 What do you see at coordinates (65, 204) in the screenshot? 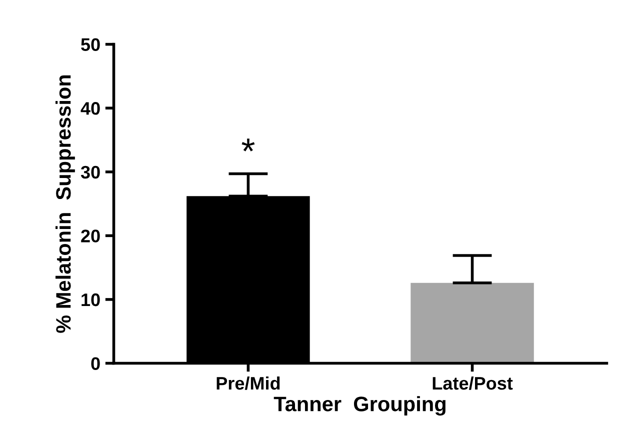
I see `y-axis-title: % Melatonin Suppression` at bounding box center [65, 204].